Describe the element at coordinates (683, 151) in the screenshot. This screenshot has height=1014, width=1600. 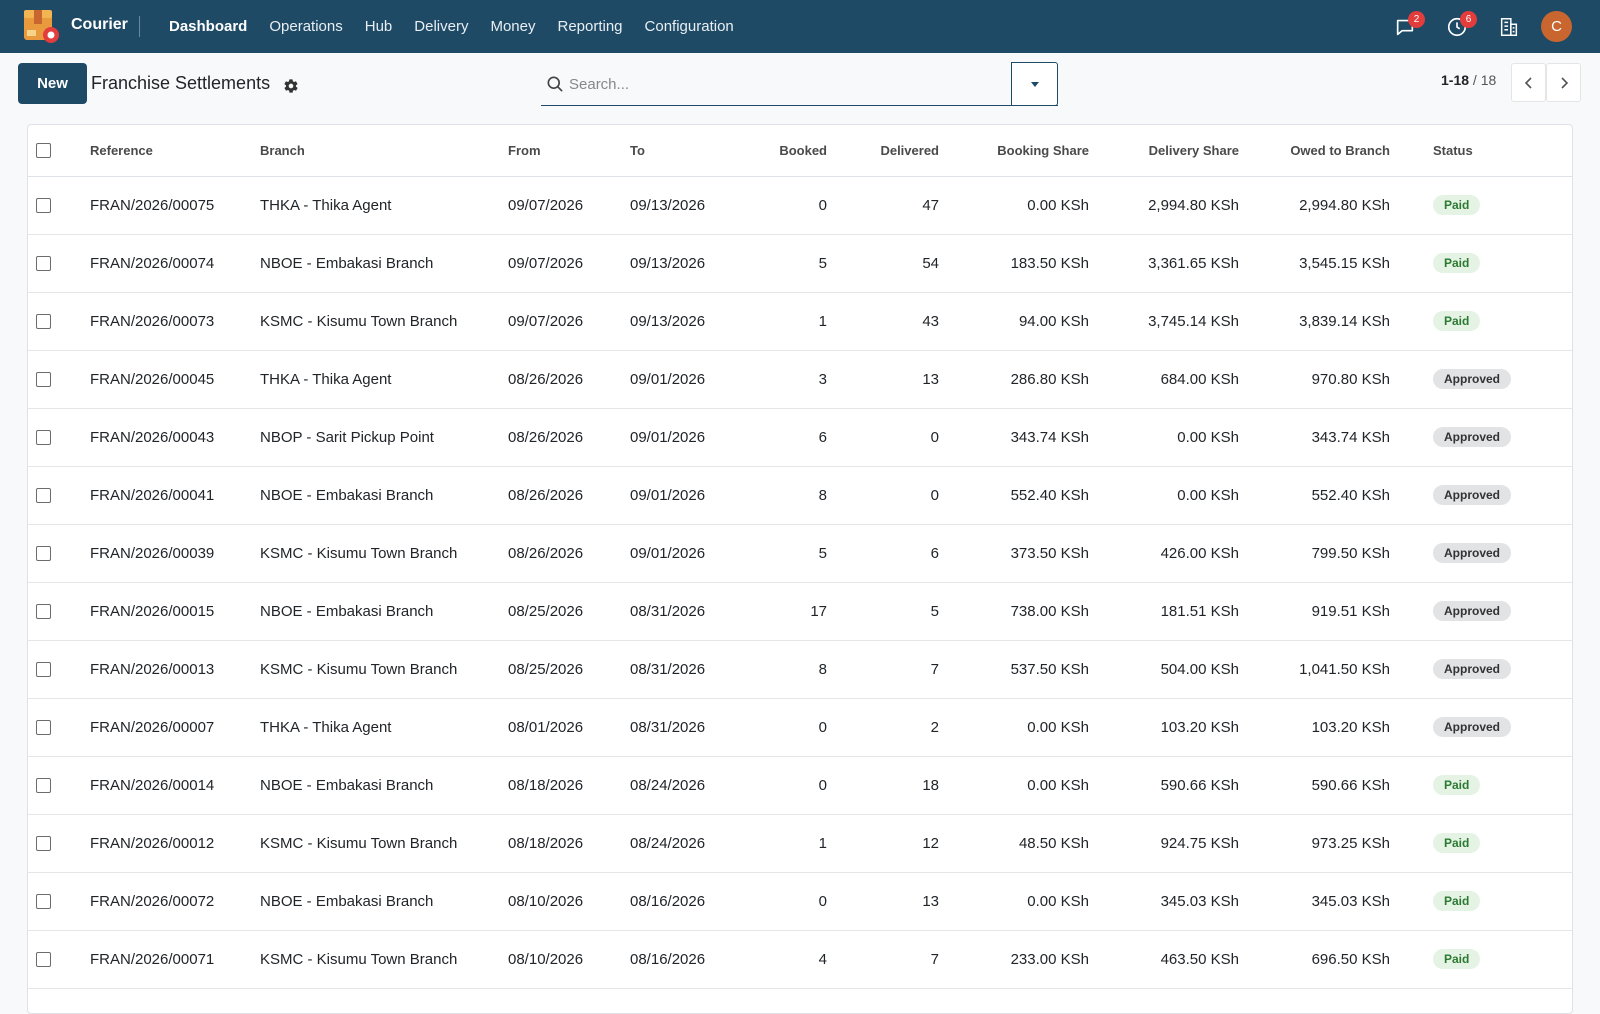
I see `column-header-to: To` at that location.